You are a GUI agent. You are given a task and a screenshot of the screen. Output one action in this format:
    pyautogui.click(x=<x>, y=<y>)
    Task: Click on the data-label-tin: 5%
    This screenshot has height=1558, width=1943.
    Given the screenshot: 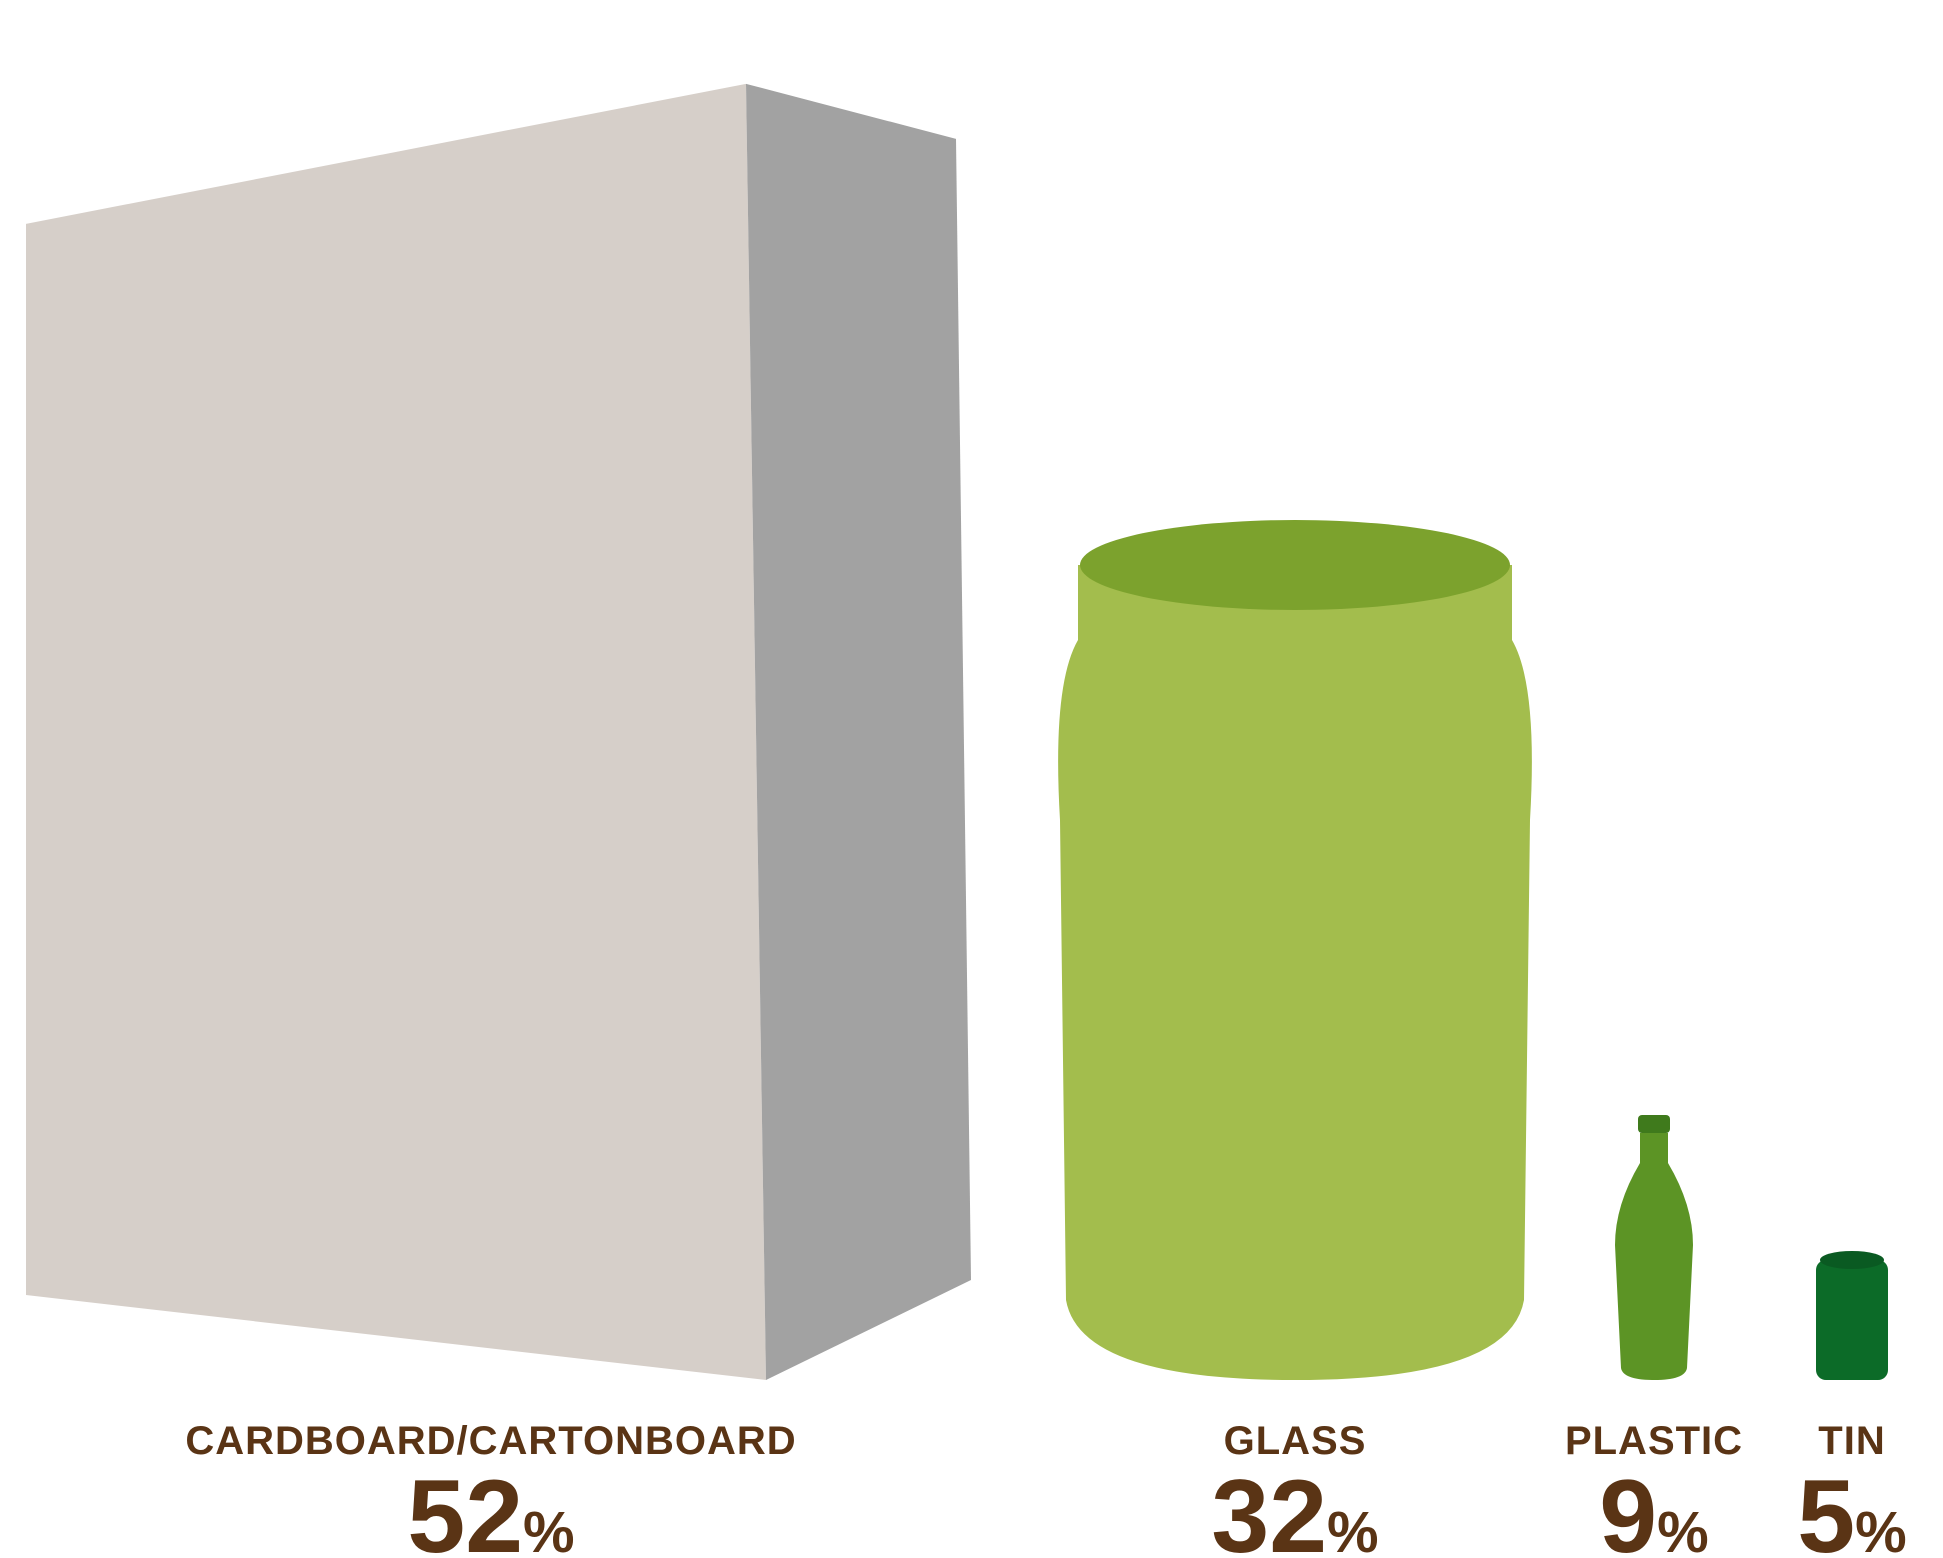 What is the action you would take?
    pyautogui.click(x=1851, y=1508)
    